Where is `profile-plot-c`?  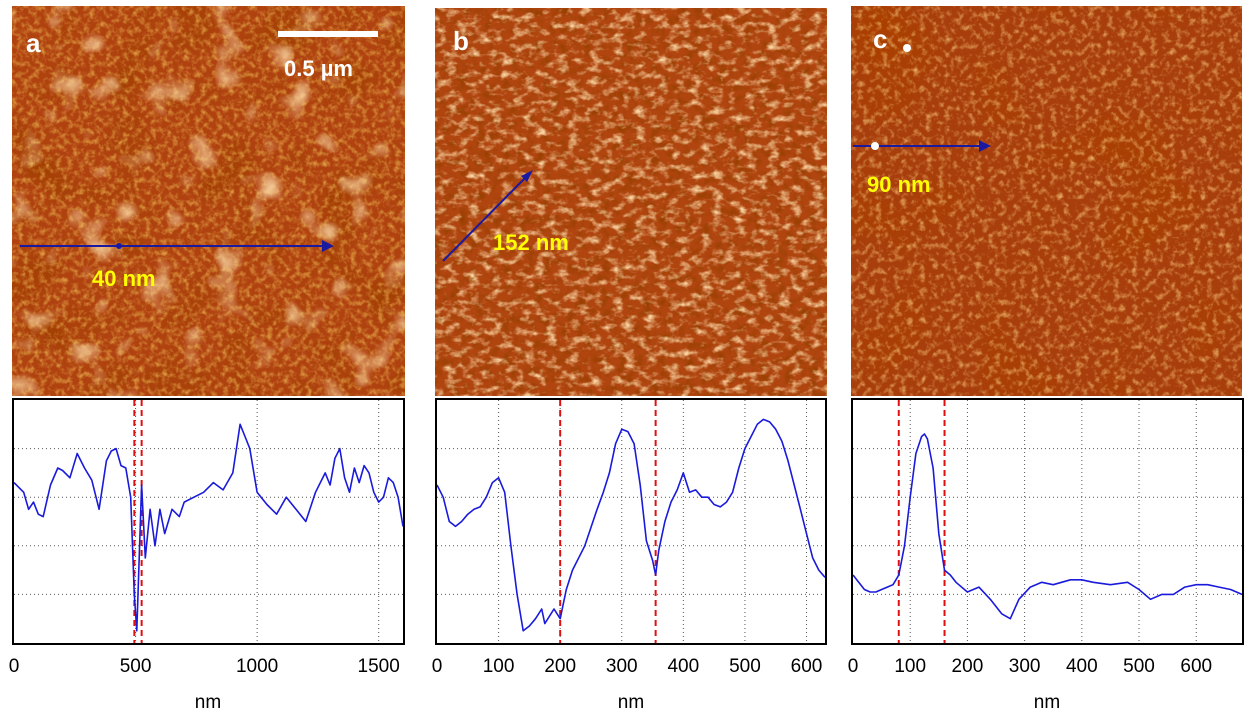
profile-plot-c is located at coordinates (1047, 521).